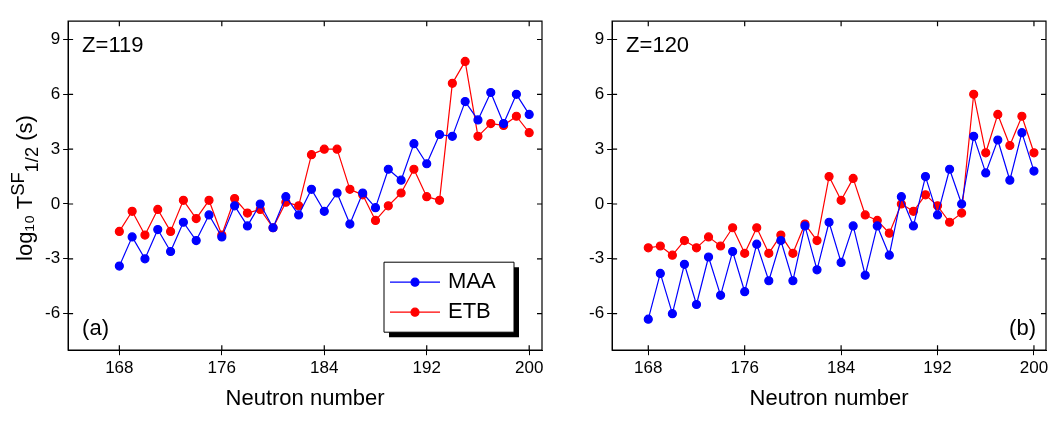 Image resolution: width=1062 pixels, height=424 pixels. What do you see at coordinates (113, 45) in the screenshot?
I see `annotation: Z=119` at bounding box center [113, 45].